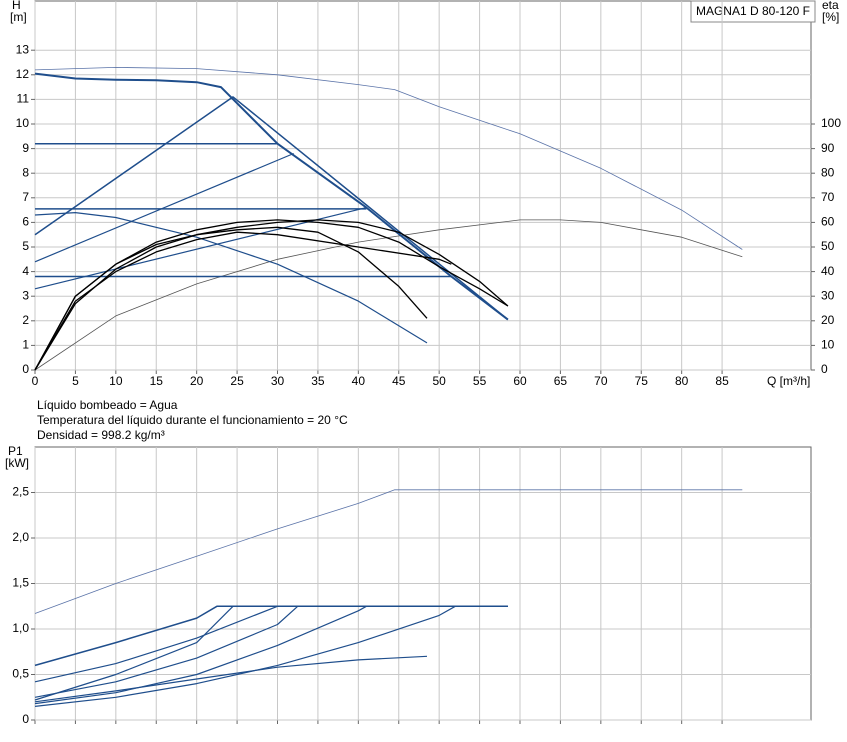 This screenshot has width=847, height=742. I want to click on note: Líquido bombeado = Agua, so click(107, 405).